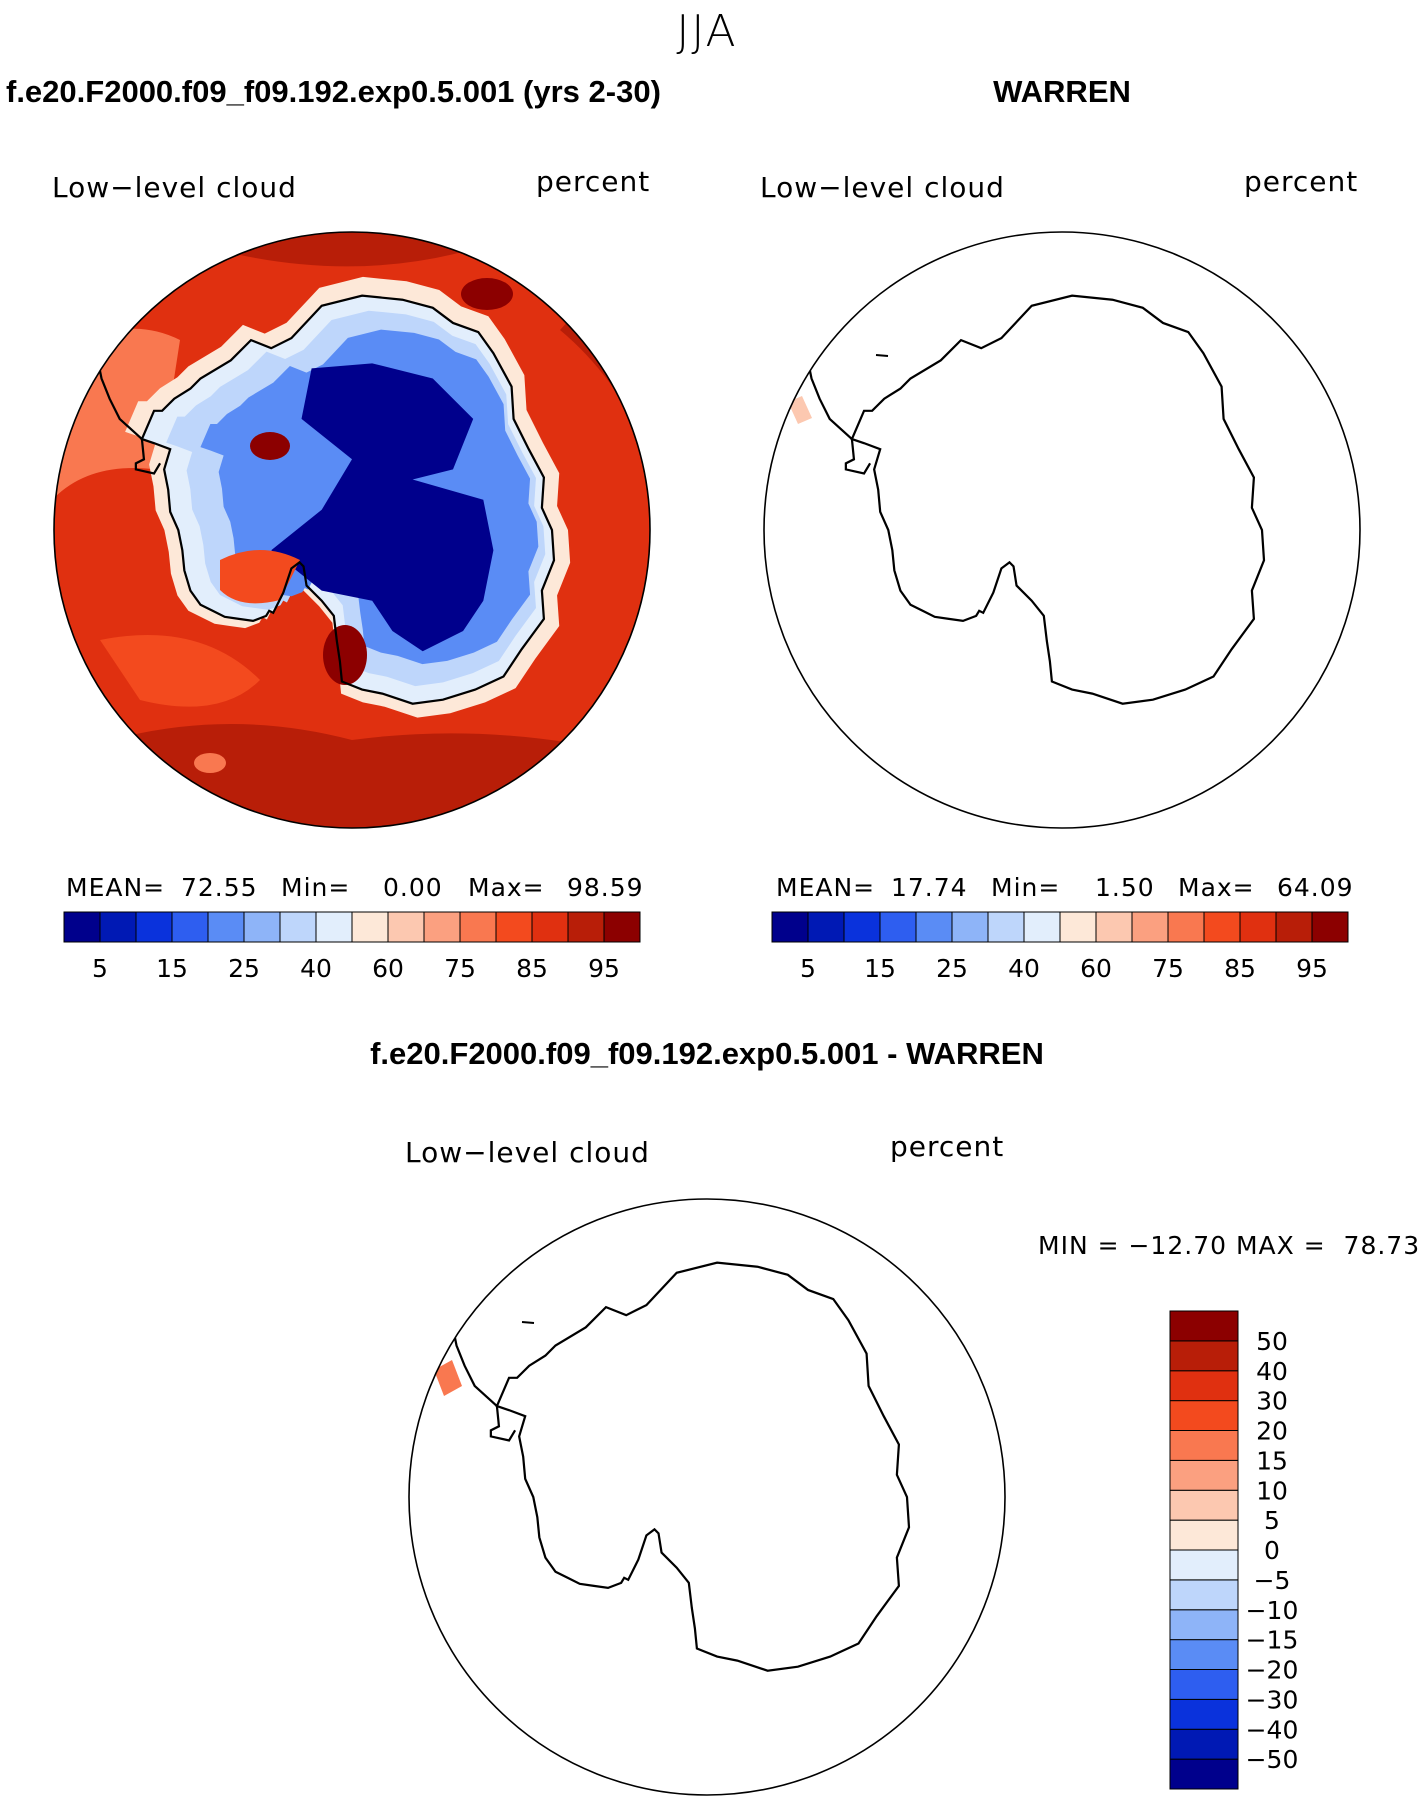 This screenshot has height=1799, width=1427. What do you see at coordinates (1272, 1490) in the screenshot?
I see `colorbar-tick-label: 10` at bounding box center [1272, 1490].